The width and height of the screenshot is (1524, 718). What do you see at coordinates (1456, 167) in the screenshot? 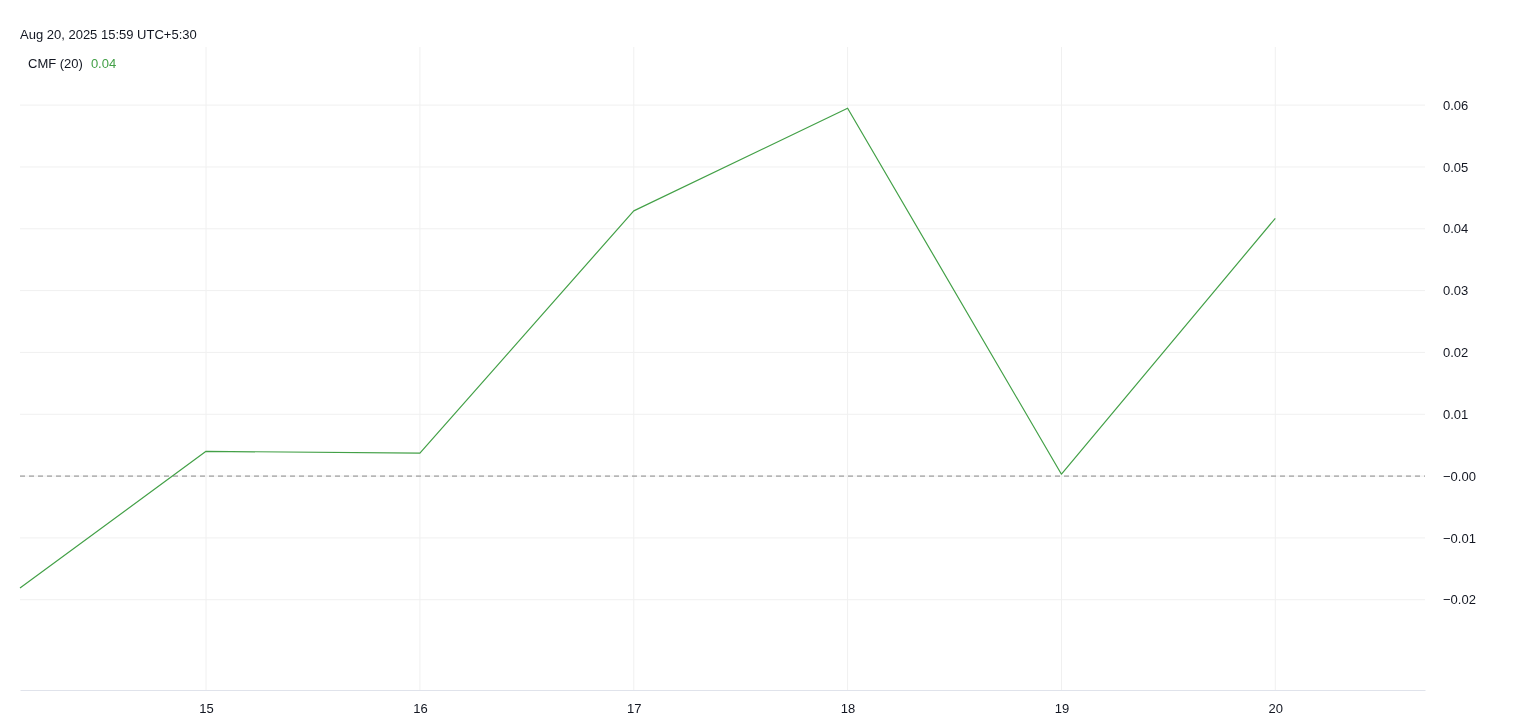
I see `y-tick-label: 0.05` at bounding box center [1456, 167].